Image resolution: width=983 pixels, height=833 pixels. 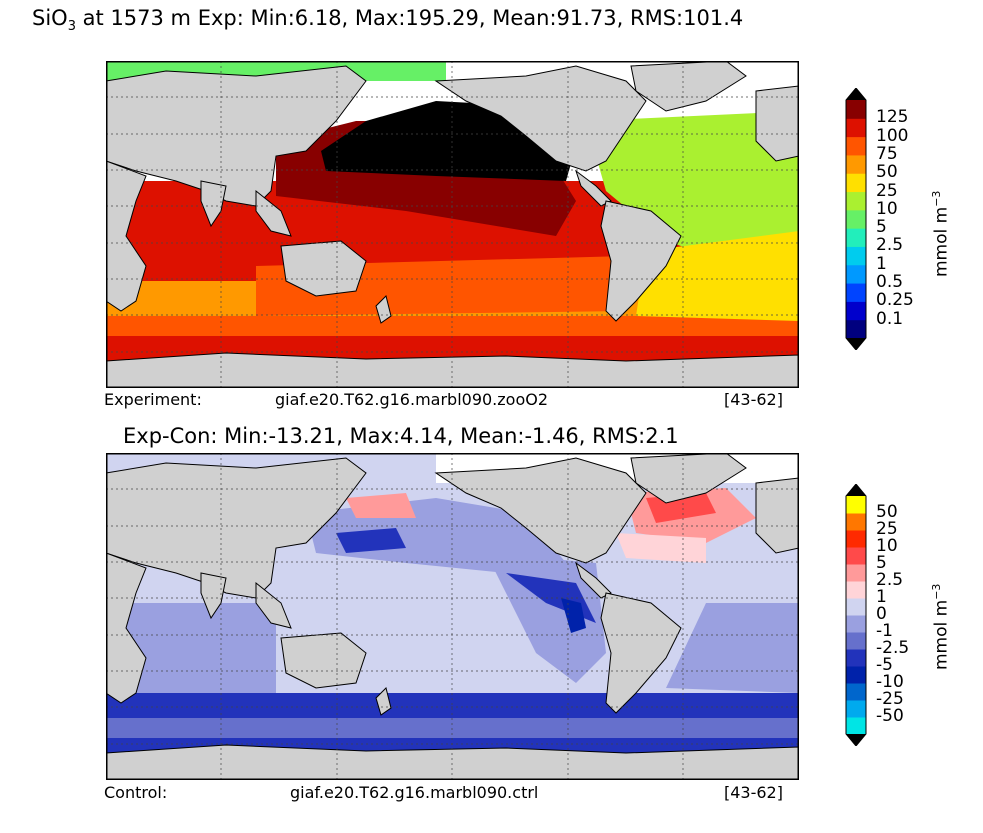 What do you see at coordinates (452, 728) in the screenshot?
I see `southern-band-mid` at bounding box center [452, 728].